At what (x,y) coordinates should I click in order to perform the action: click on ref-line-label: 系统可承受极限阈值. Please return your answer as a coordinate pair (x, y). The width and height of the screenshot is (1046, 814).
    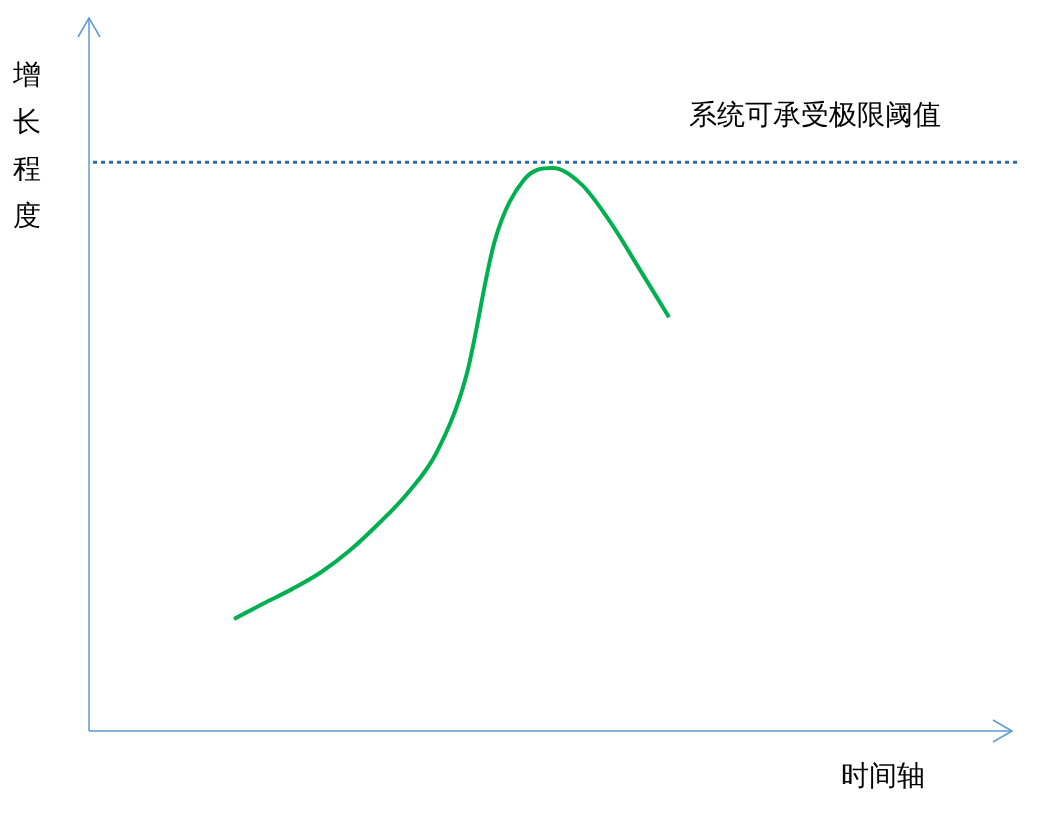
    Looking at the image, I should click on (815, 115).